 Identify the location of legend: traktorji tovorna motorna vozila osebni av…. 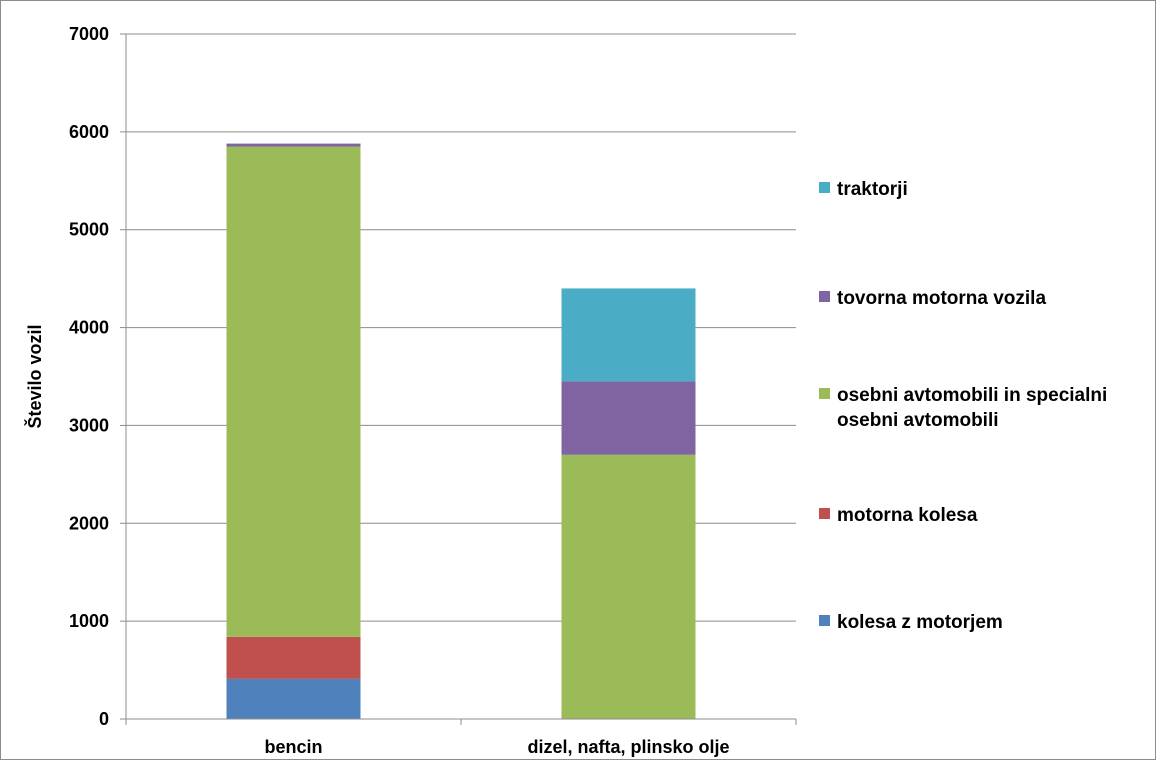
(963, 406).